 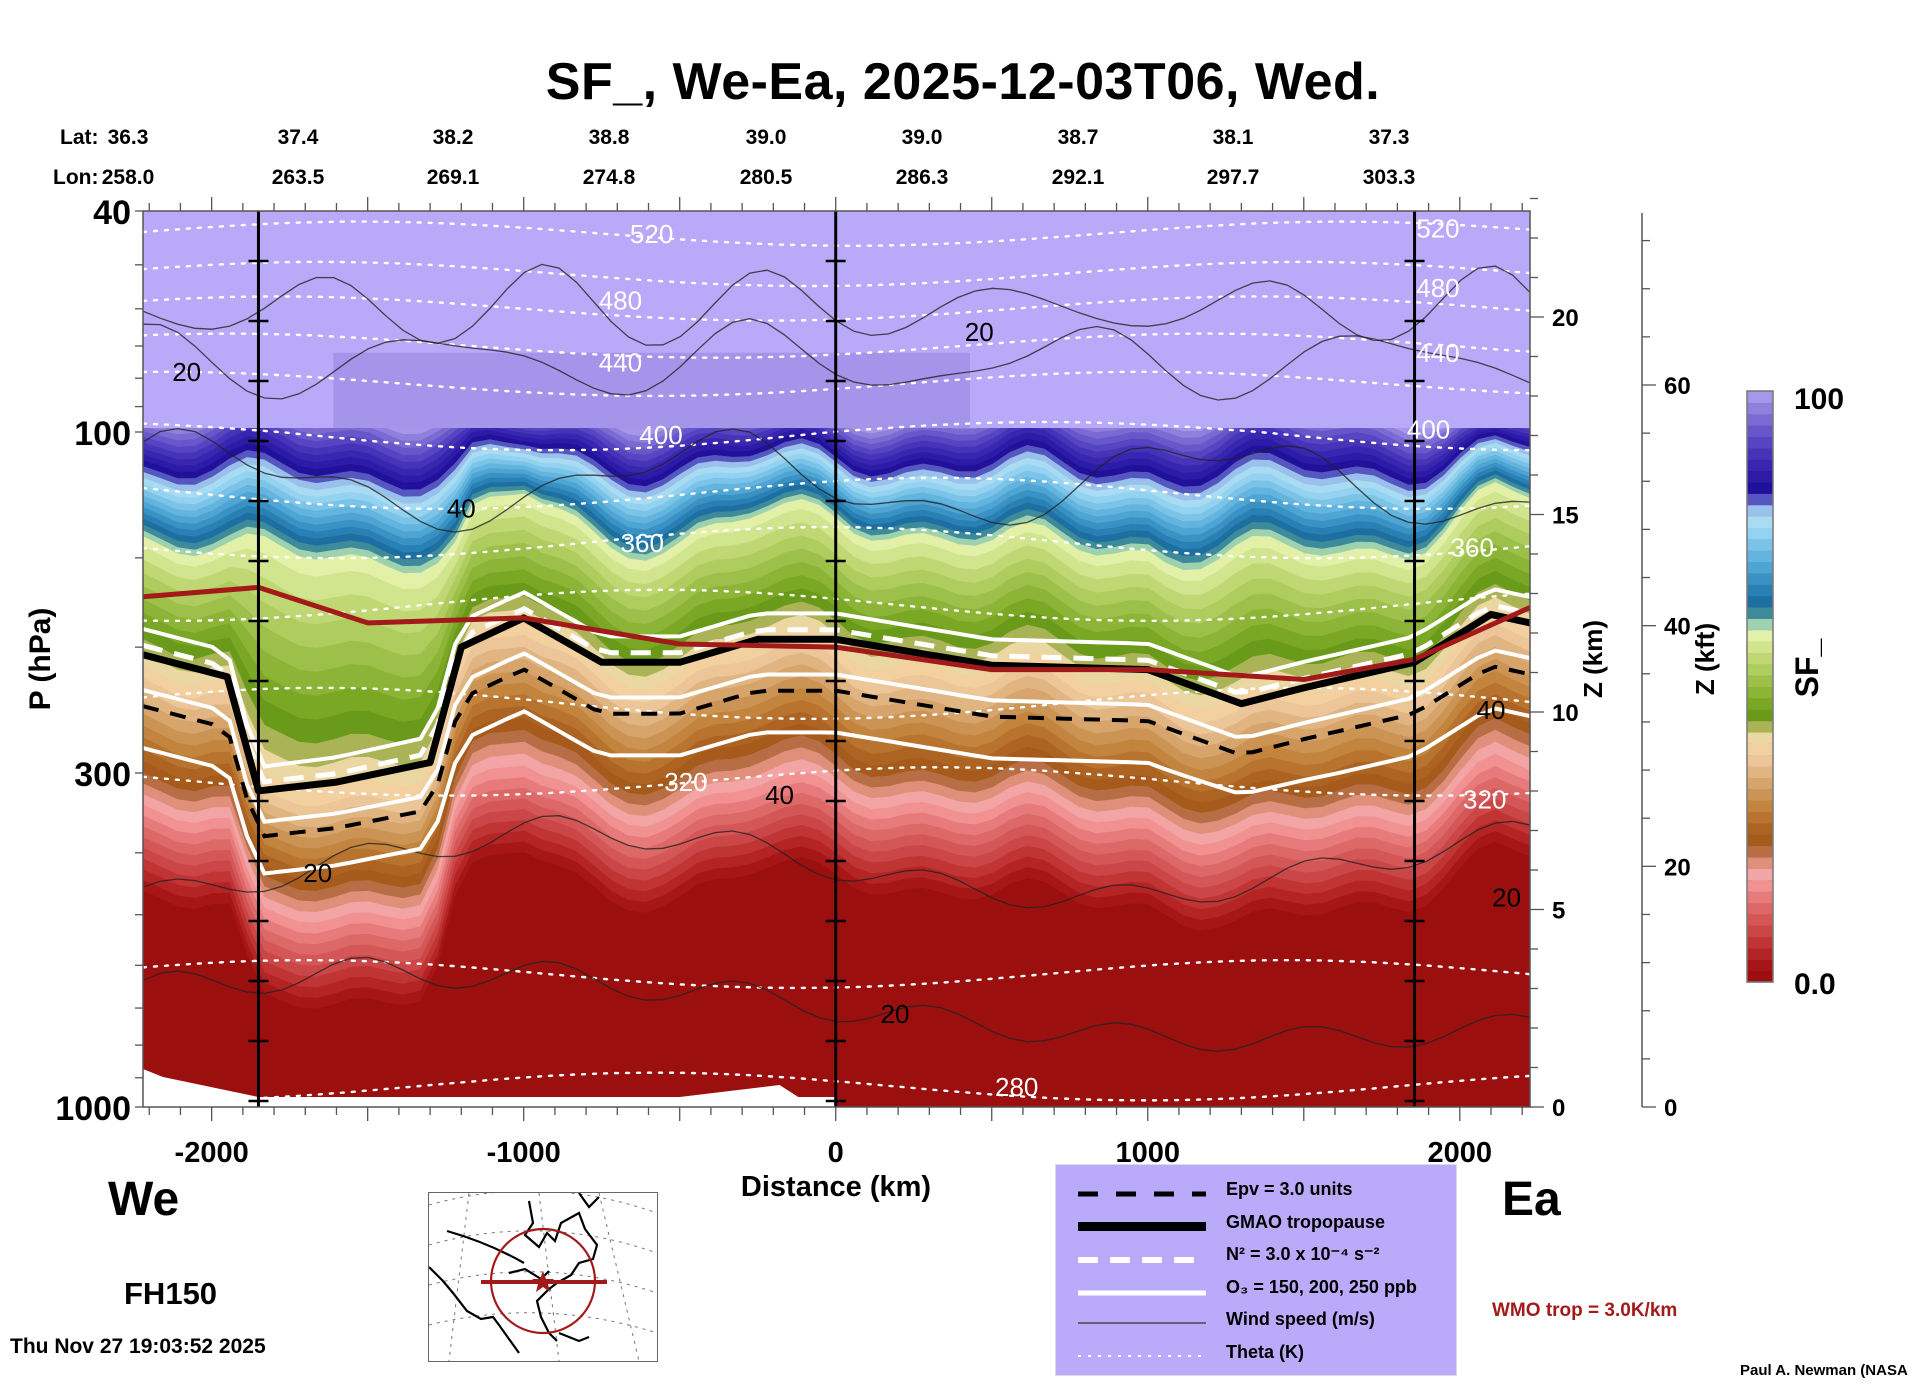 I want to click on lon-label: Lon:, so click(x=76, y=177).